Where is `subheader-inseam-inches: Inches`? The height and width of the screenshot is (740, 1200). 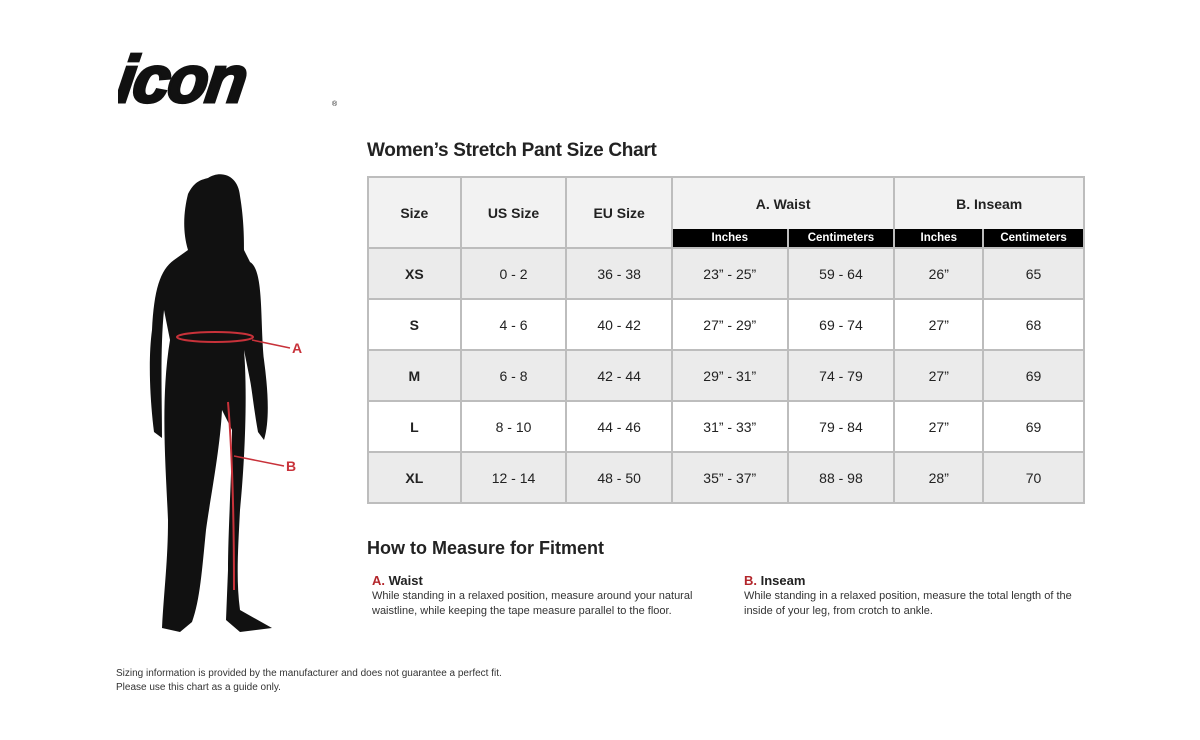 subheader-inseam-inches: Inches is located at coordinates (939, 239).